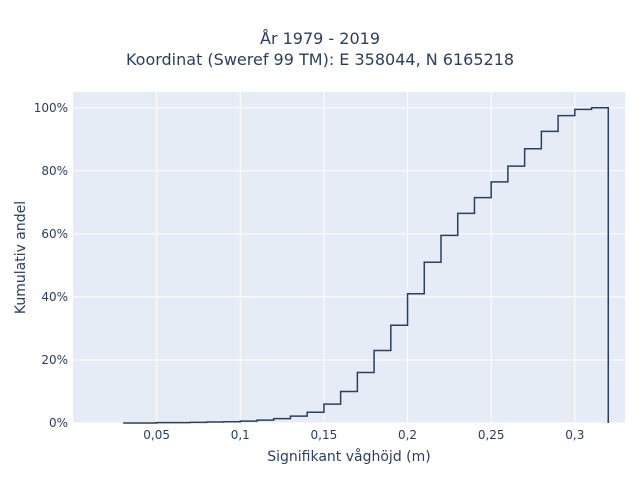 The height and width of the screenshot is (480, 640). Describe the element at coordinates (240, 435) in the screenshot. I see `x-tick-label: 0,1` at that location.